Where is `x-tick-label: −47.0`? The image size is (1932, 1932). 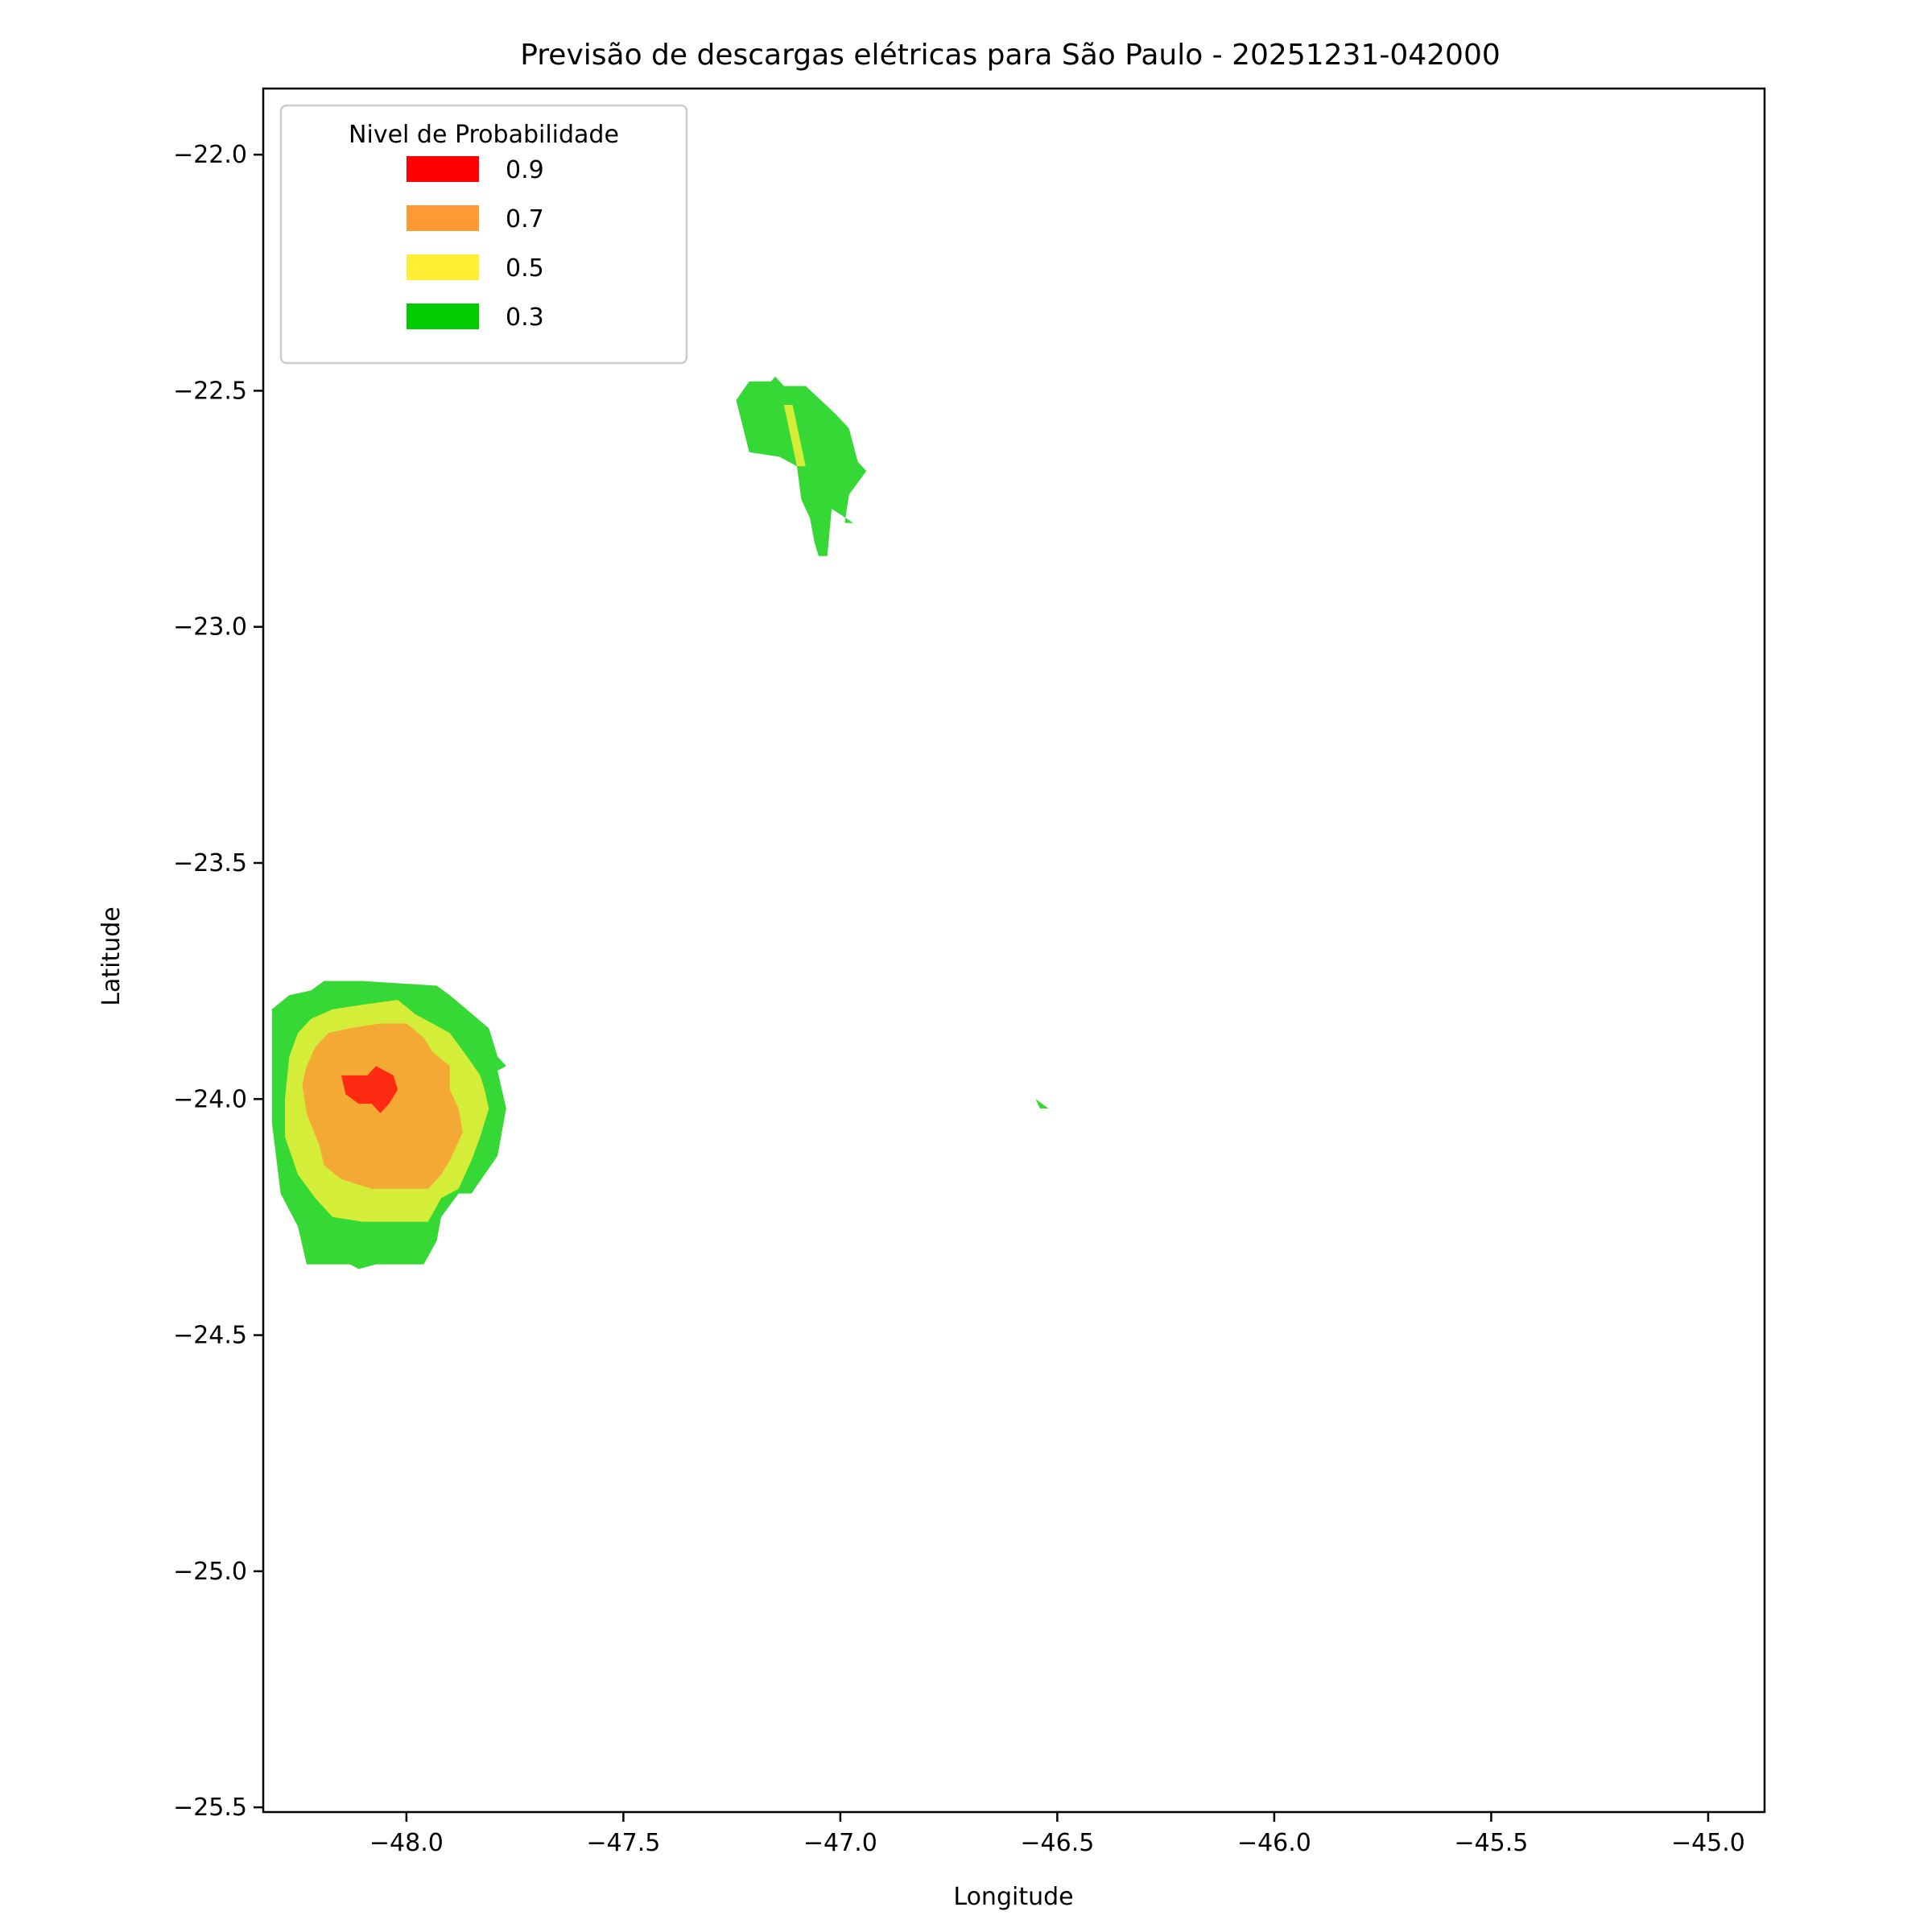 x-tick-label: −47.0 is located at coordinates (840, 1843).